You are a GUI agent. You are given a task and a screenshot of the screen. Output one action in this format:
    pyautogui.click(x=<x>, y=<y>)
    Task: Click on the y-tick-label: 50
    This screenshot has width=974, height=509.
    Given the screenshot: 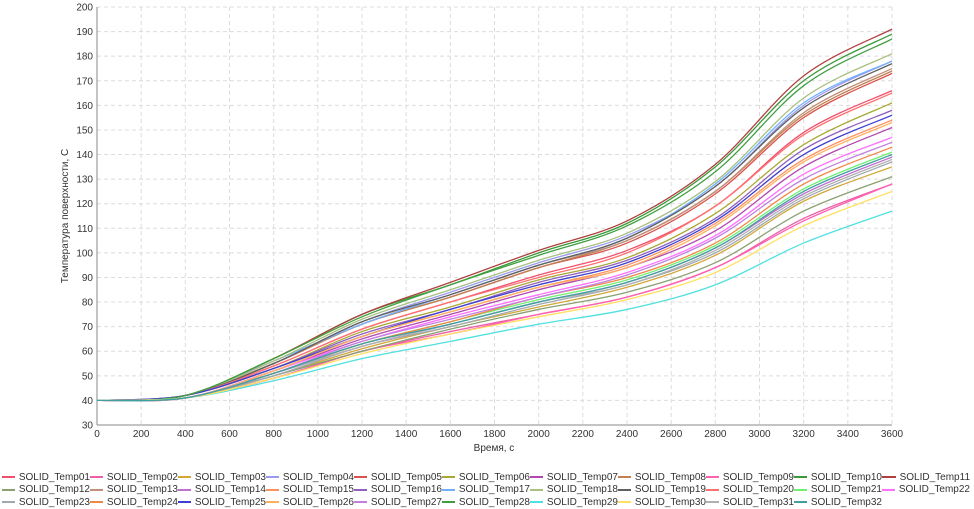 What is the action you would take?
    pyautogui.click(x=88, y=376)
    